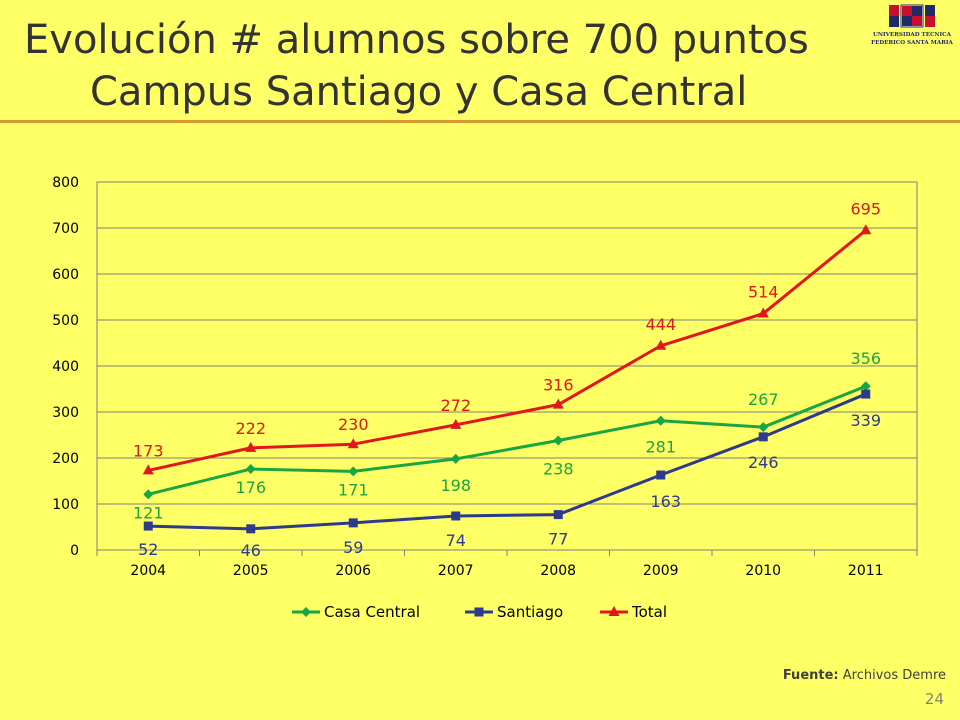 The image size is (960, 720). Describe the element at coordinates (65, 505) in the screenshot. I see `y-tick-label: 100` at that location.